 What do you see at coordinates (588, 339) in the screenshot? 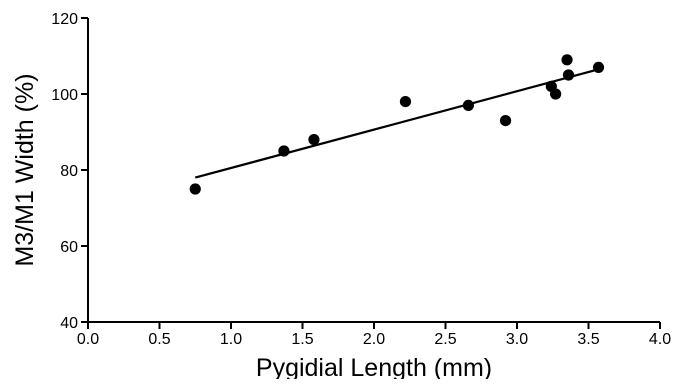
I see `x-tick-label: 3.5` at bounding box center [588, 339].